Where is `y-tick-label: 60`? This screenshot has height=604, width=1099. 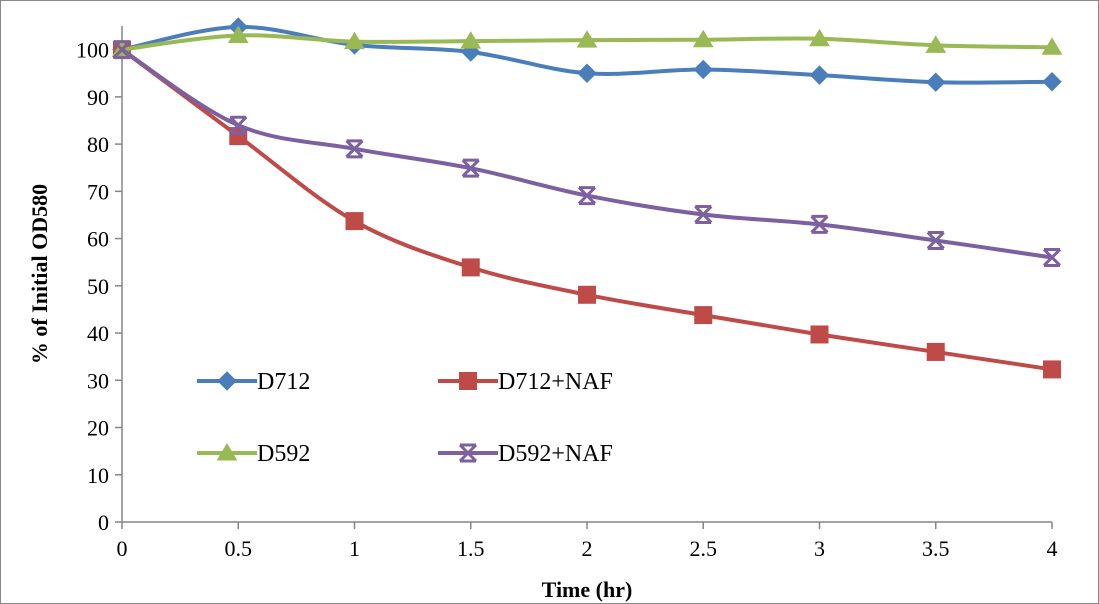
y-tick-label: 60 is located at coordinates (98, 239).